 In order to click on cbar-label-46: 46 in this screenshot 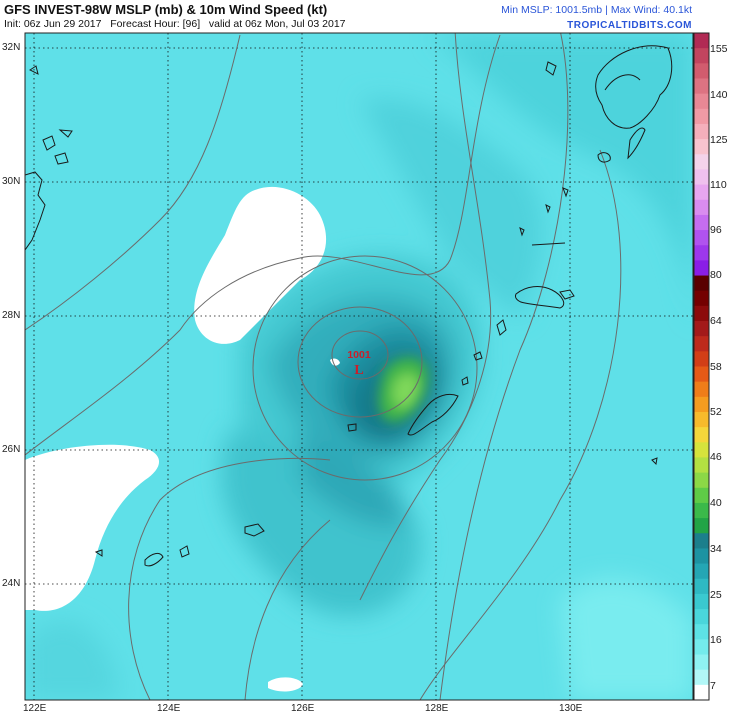, I will do `click(716, 457)`.